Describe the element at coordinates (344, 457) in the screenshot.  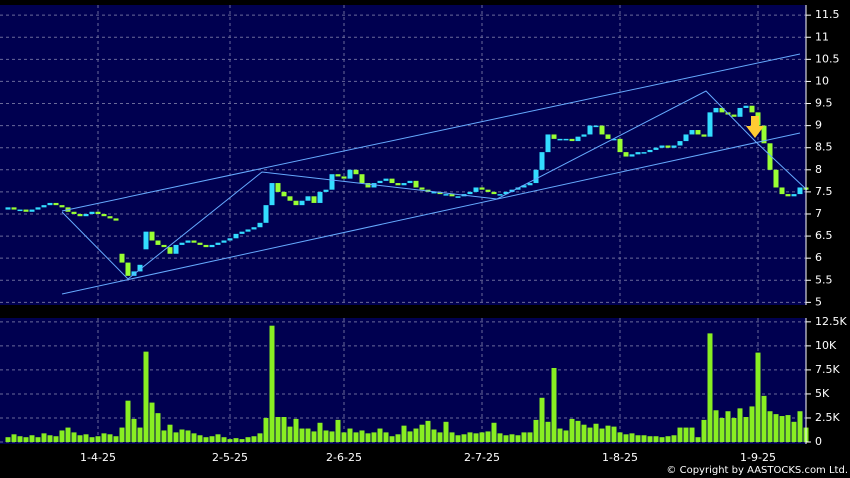
I see `x-tick-label: 2-6-25` at that location.